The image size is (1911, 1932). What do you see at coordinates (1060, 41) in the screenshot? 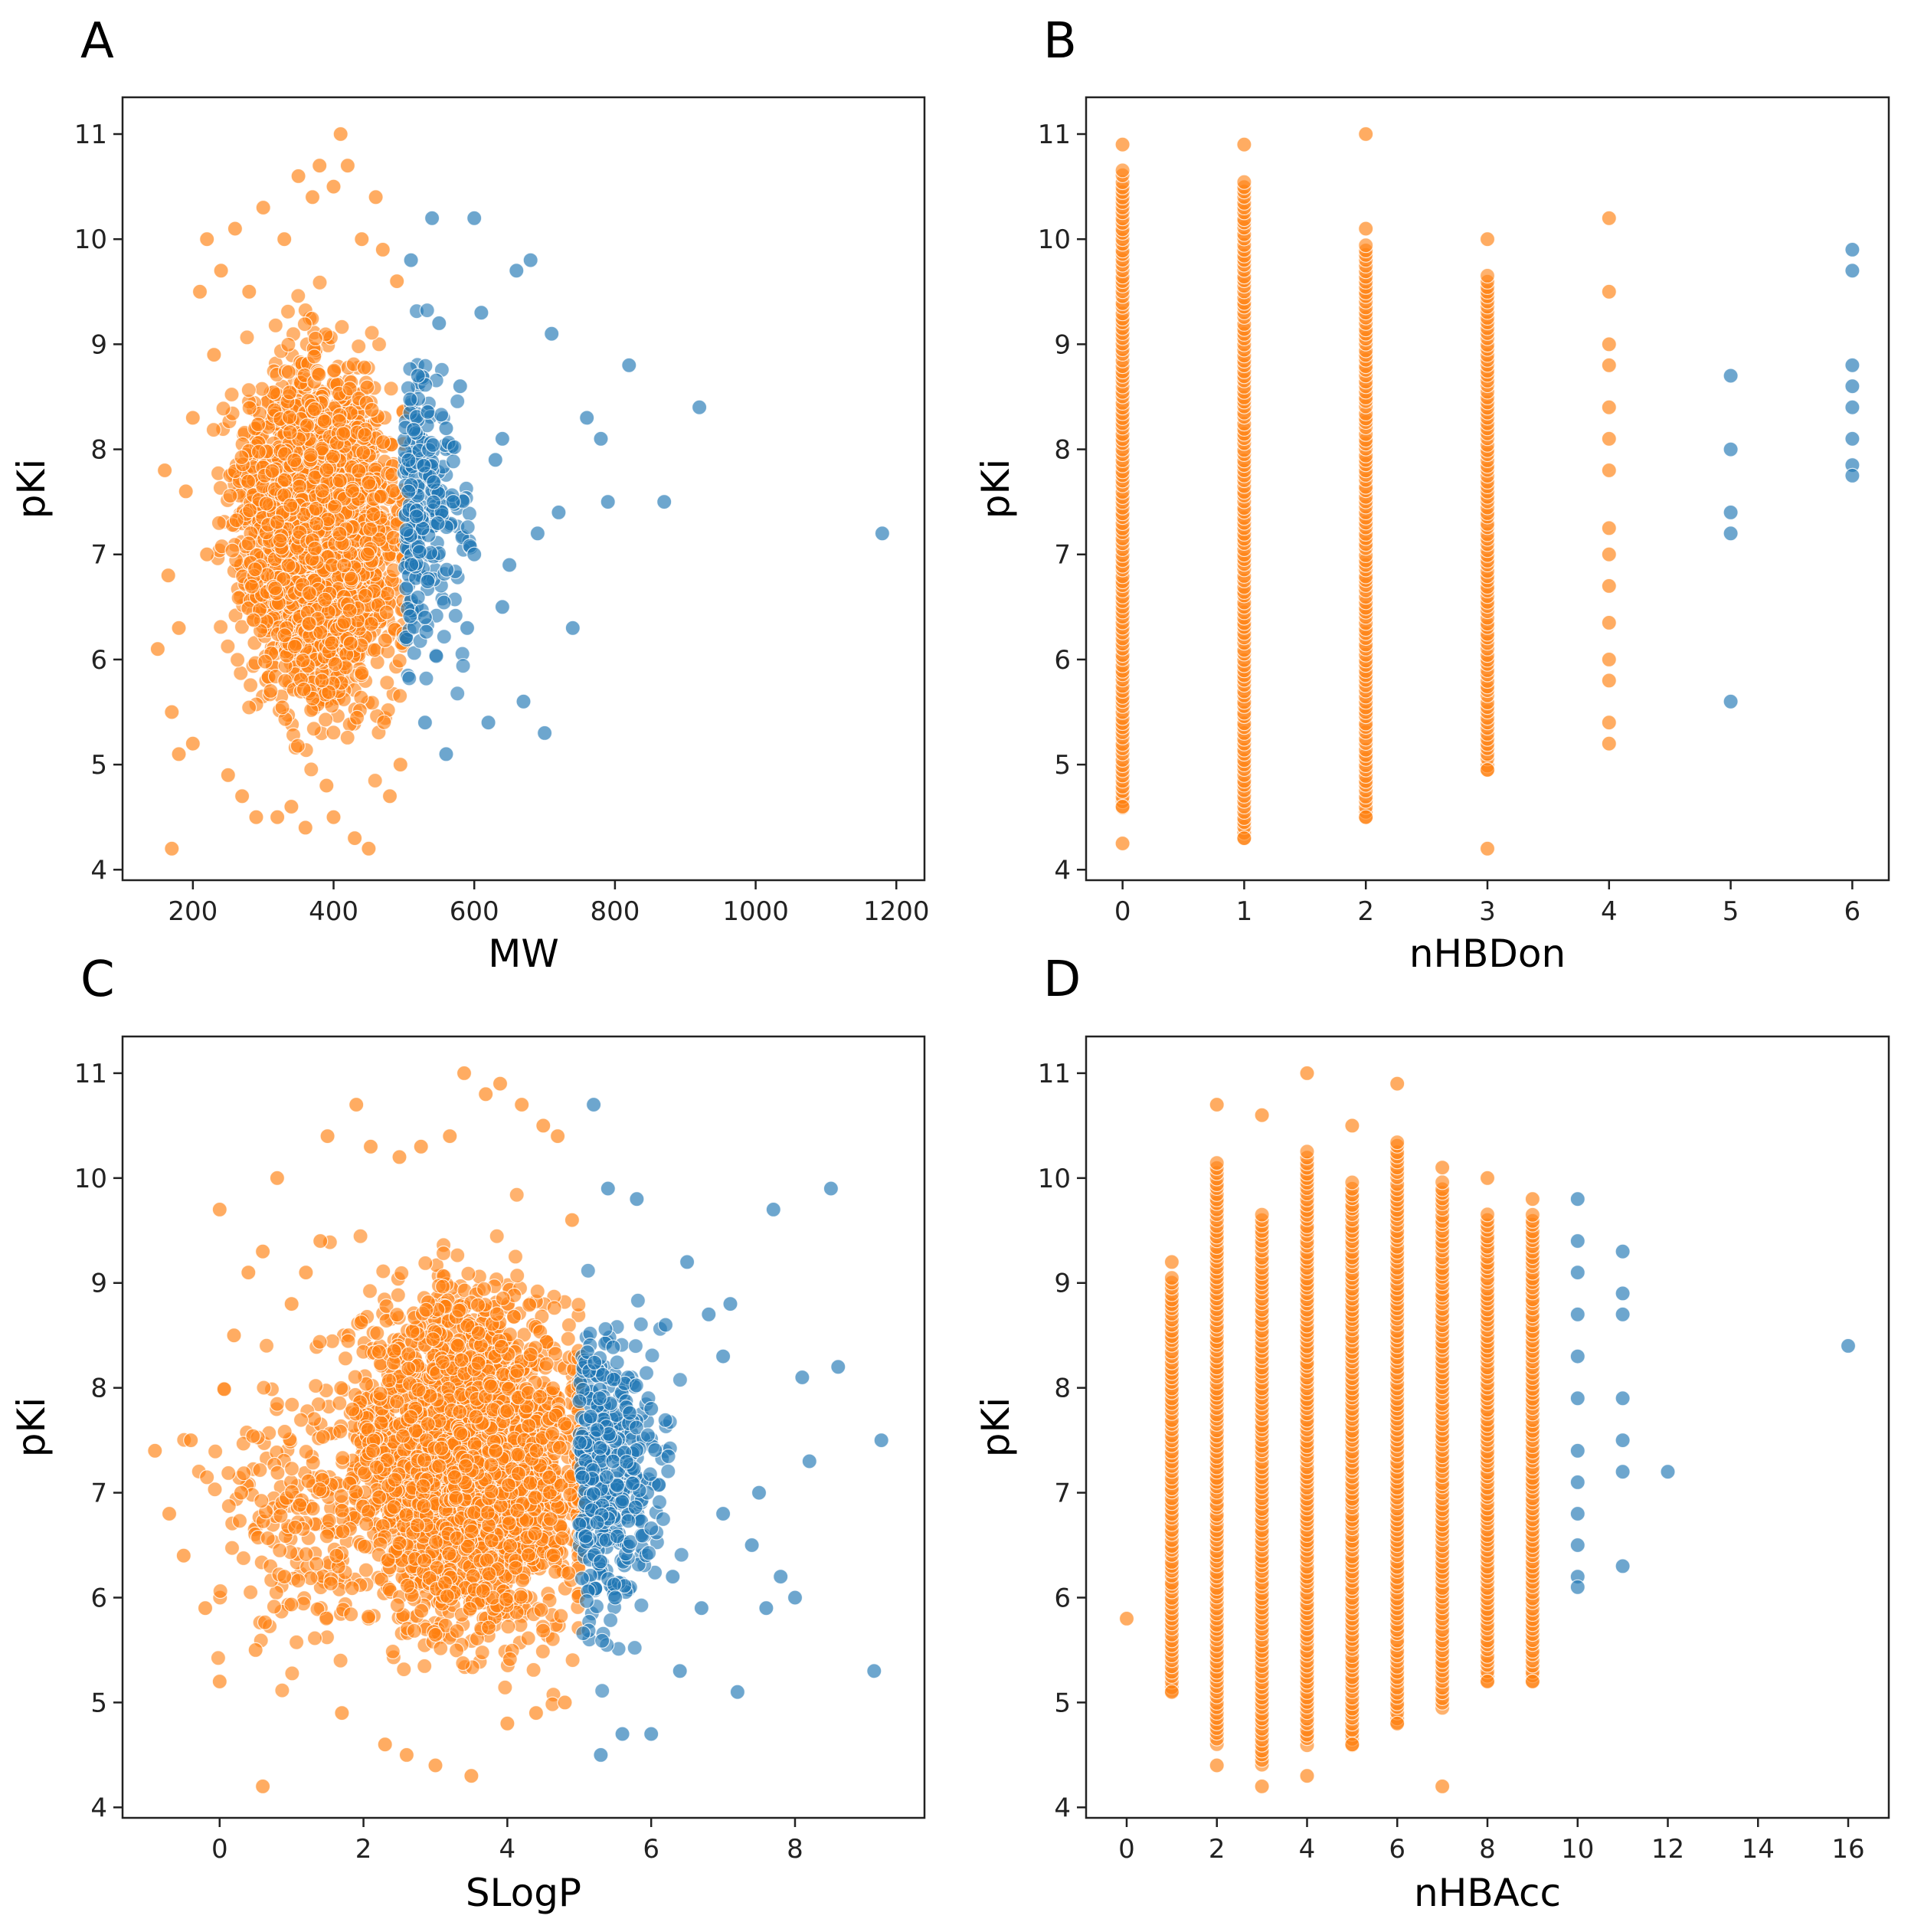
I see `panel-letter: B` at bounding box center [1060, 41].